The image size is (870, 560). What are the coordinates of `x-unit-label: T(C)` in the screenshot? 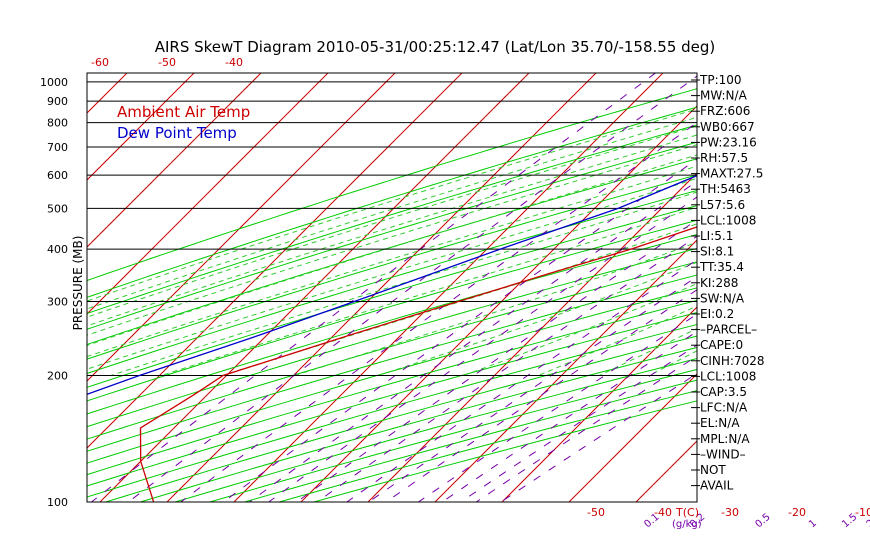 It's located at (687, 512).